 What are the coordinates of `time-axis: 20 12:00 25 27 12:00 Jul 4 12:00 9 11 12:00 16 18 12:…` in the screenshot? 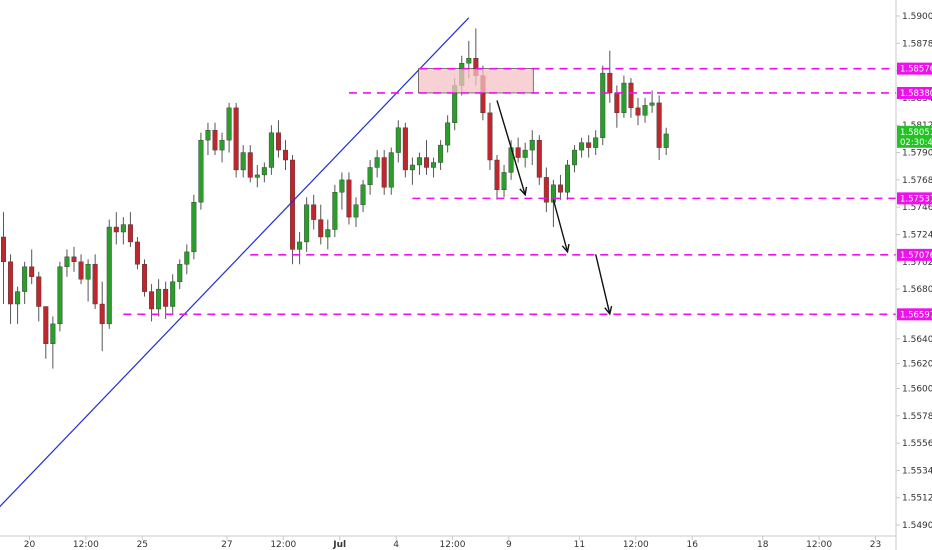 It's located at (448, 543).